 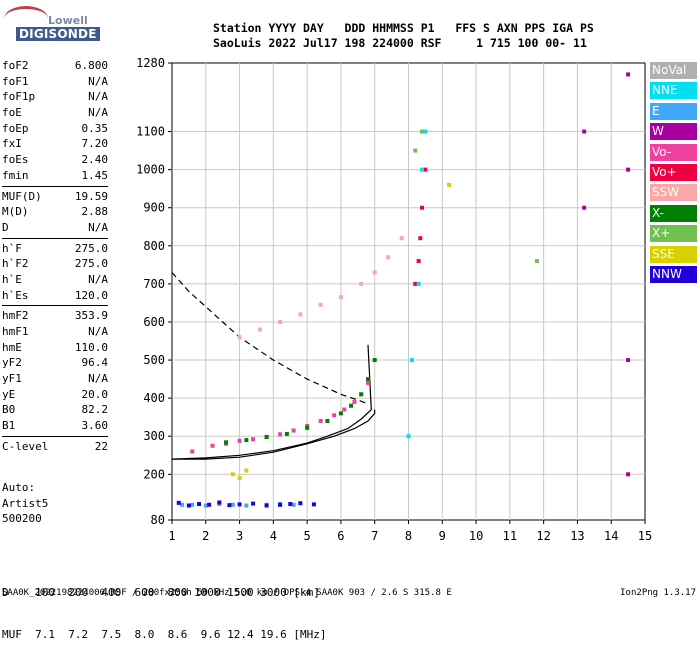 What do you see at coordinates (274, 434) in the screenshot?
I see `profile-curve-b` at bounding box center [274, 434].